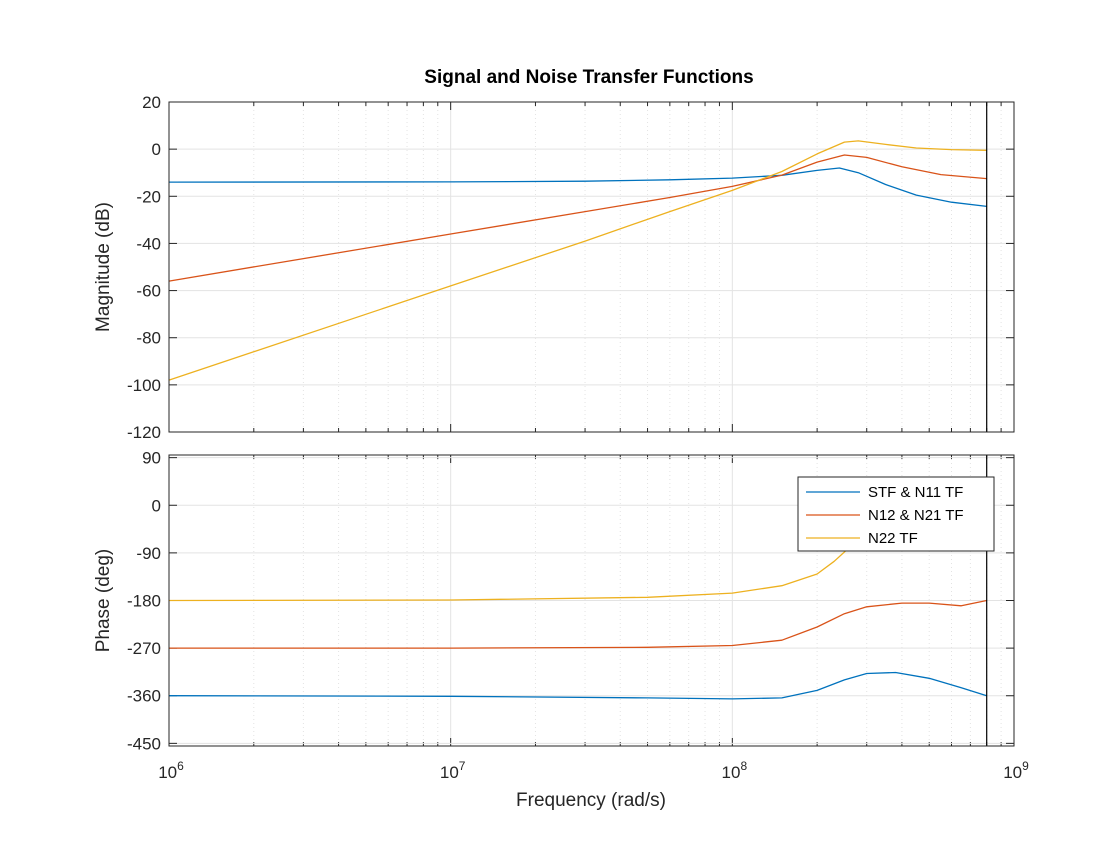  What do you see at coordinates (893, 538) in the screenshot?
I see `legend-entry: N22 TF` at bounding box center [893, 538].